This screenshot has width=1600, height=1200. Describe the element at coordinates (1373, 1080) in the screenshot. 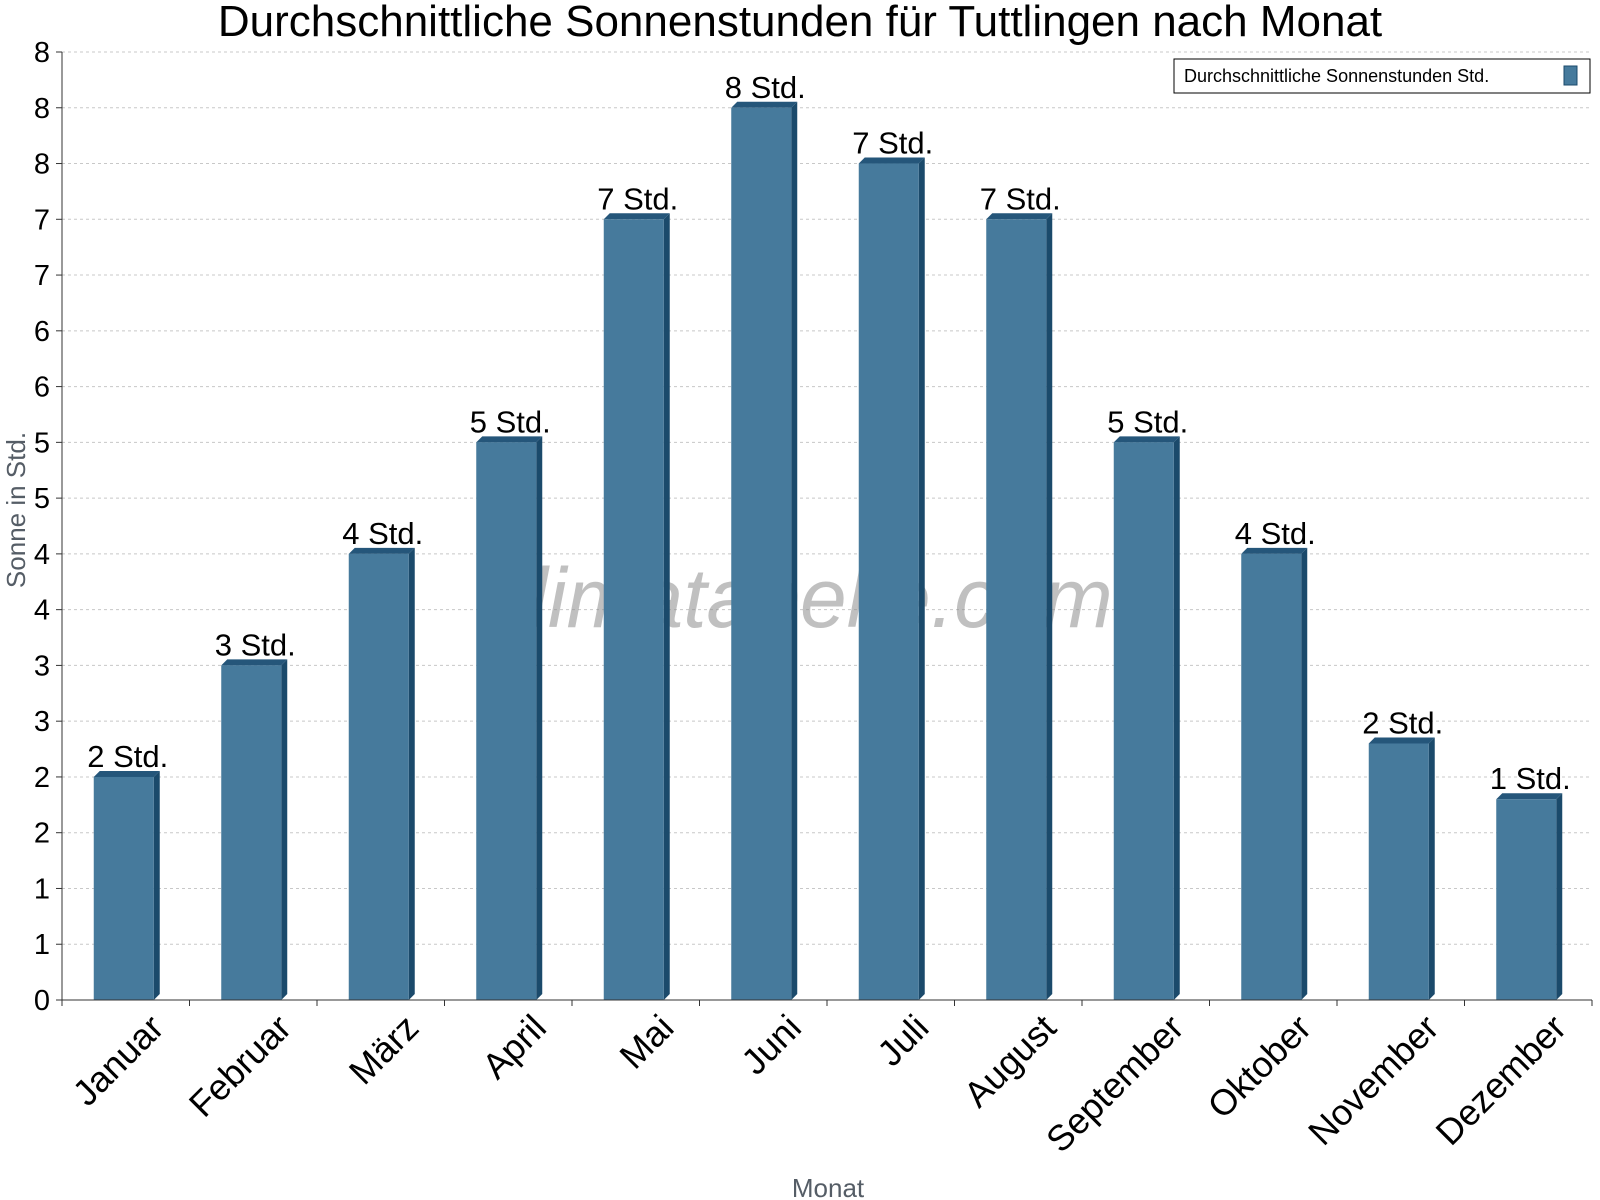

I see `x-tick-label: November` at that location.